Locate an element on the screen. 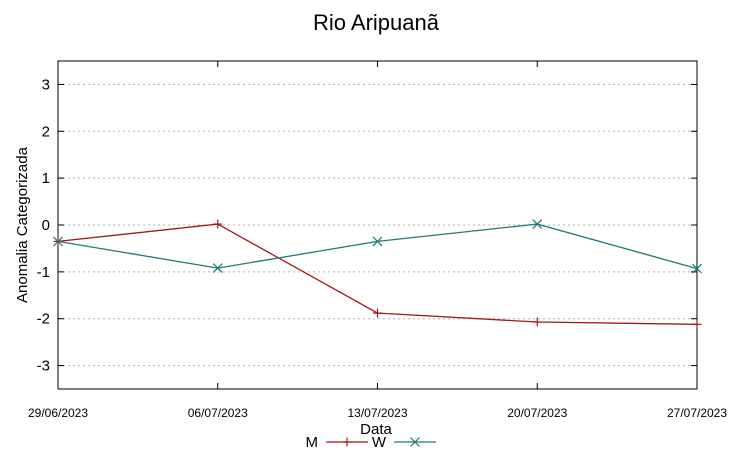 The height and width of the screenshot is (458, 752). y-tick-label: 1 is located at coordinates (46, 178).